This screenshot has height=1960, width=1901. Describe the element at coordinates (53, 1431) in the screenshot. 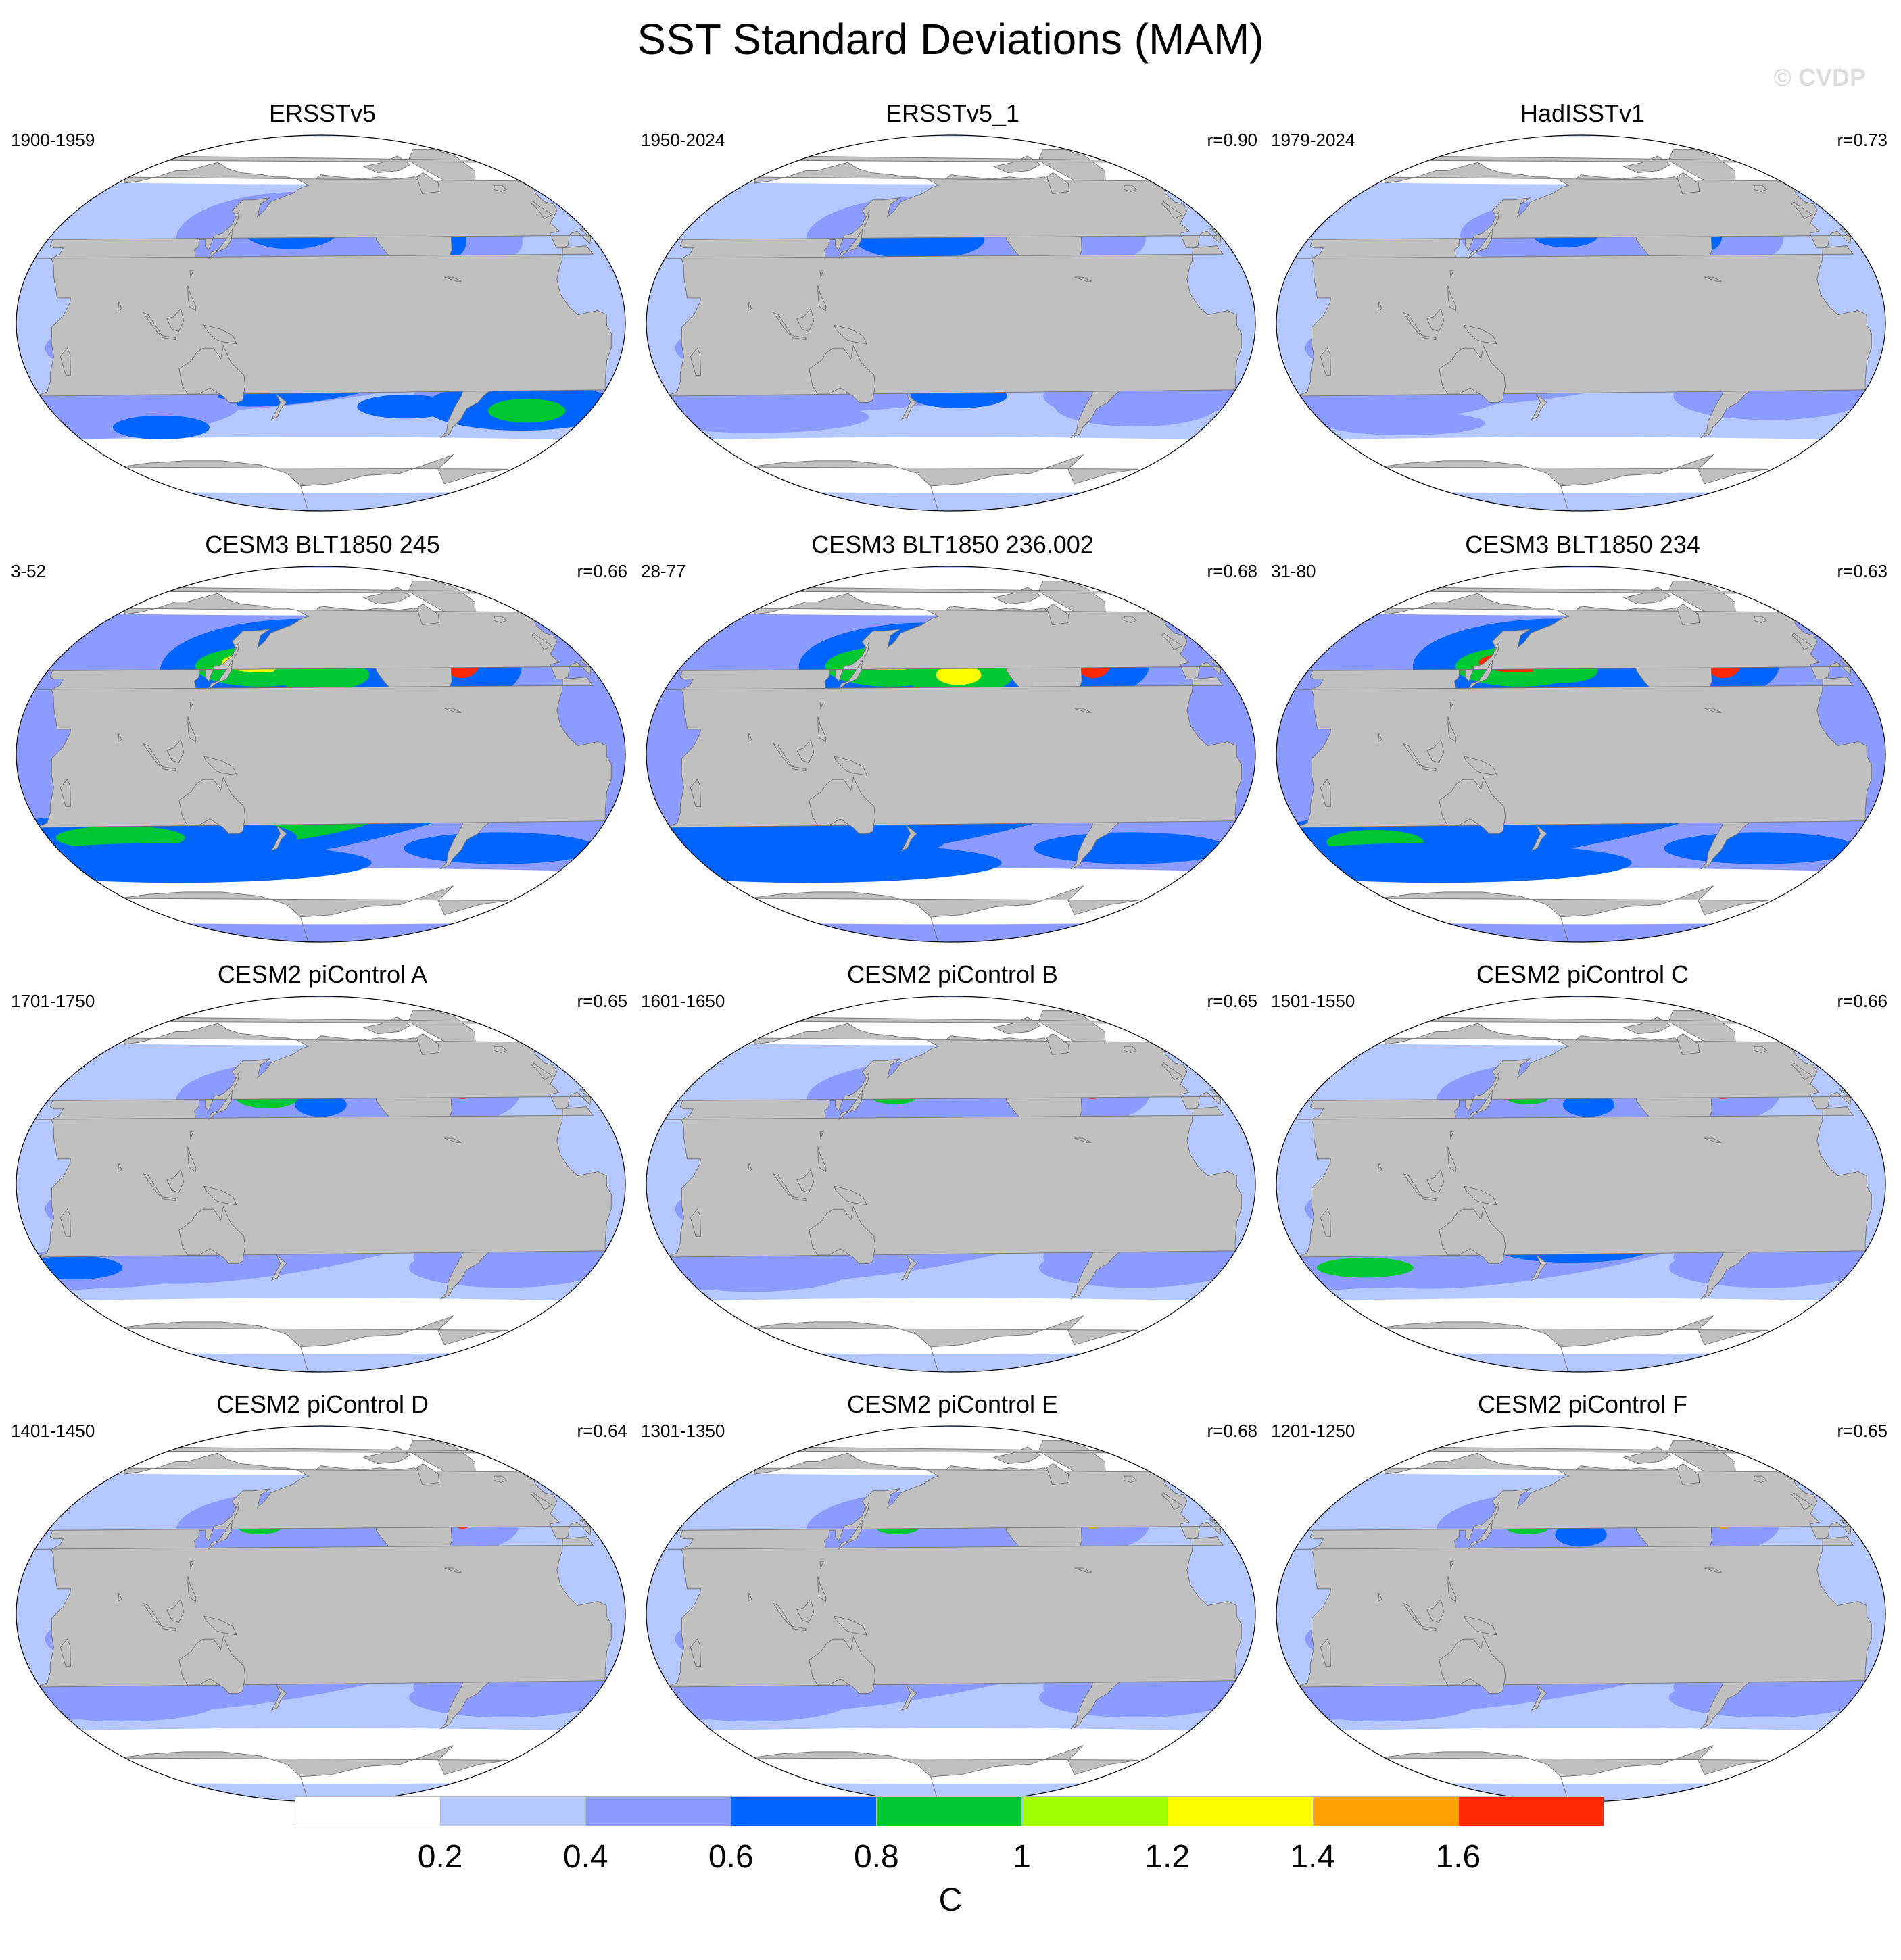

I see `panel-years: 1401-1450` at that location.